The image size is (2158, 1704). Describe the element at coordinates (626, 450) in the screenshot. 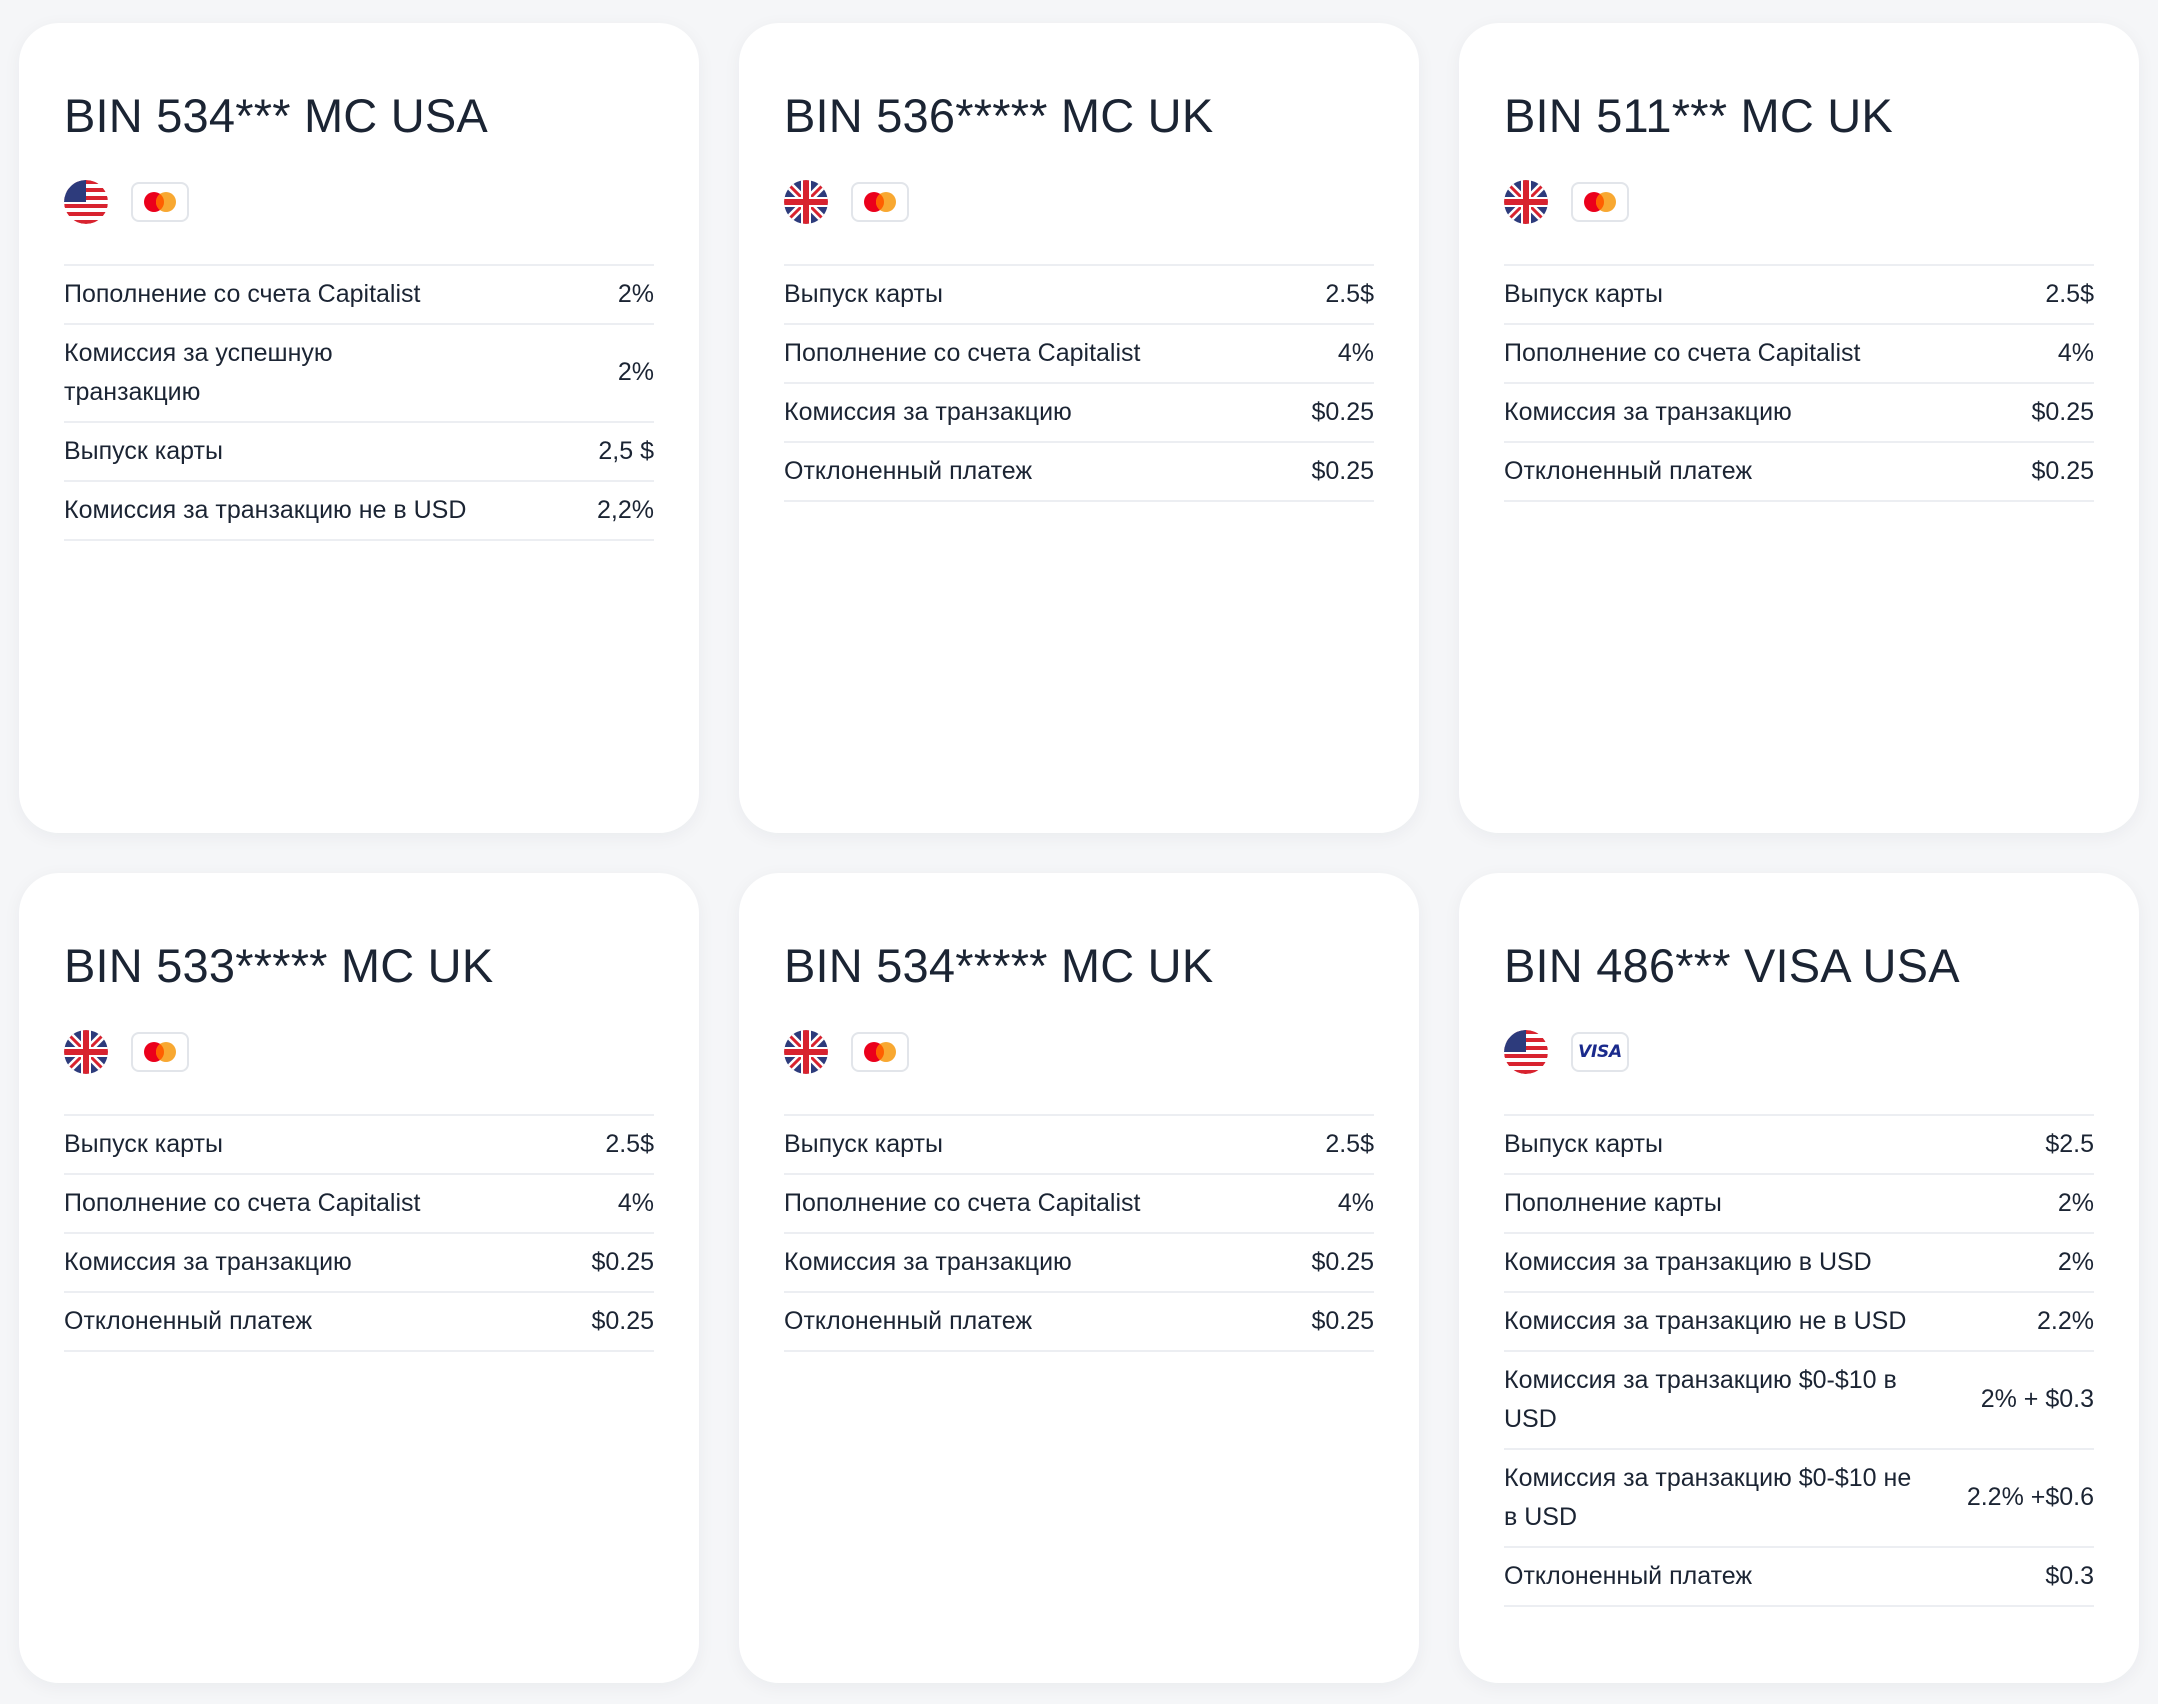

I see `fee-value: 2,5 $` at that location.